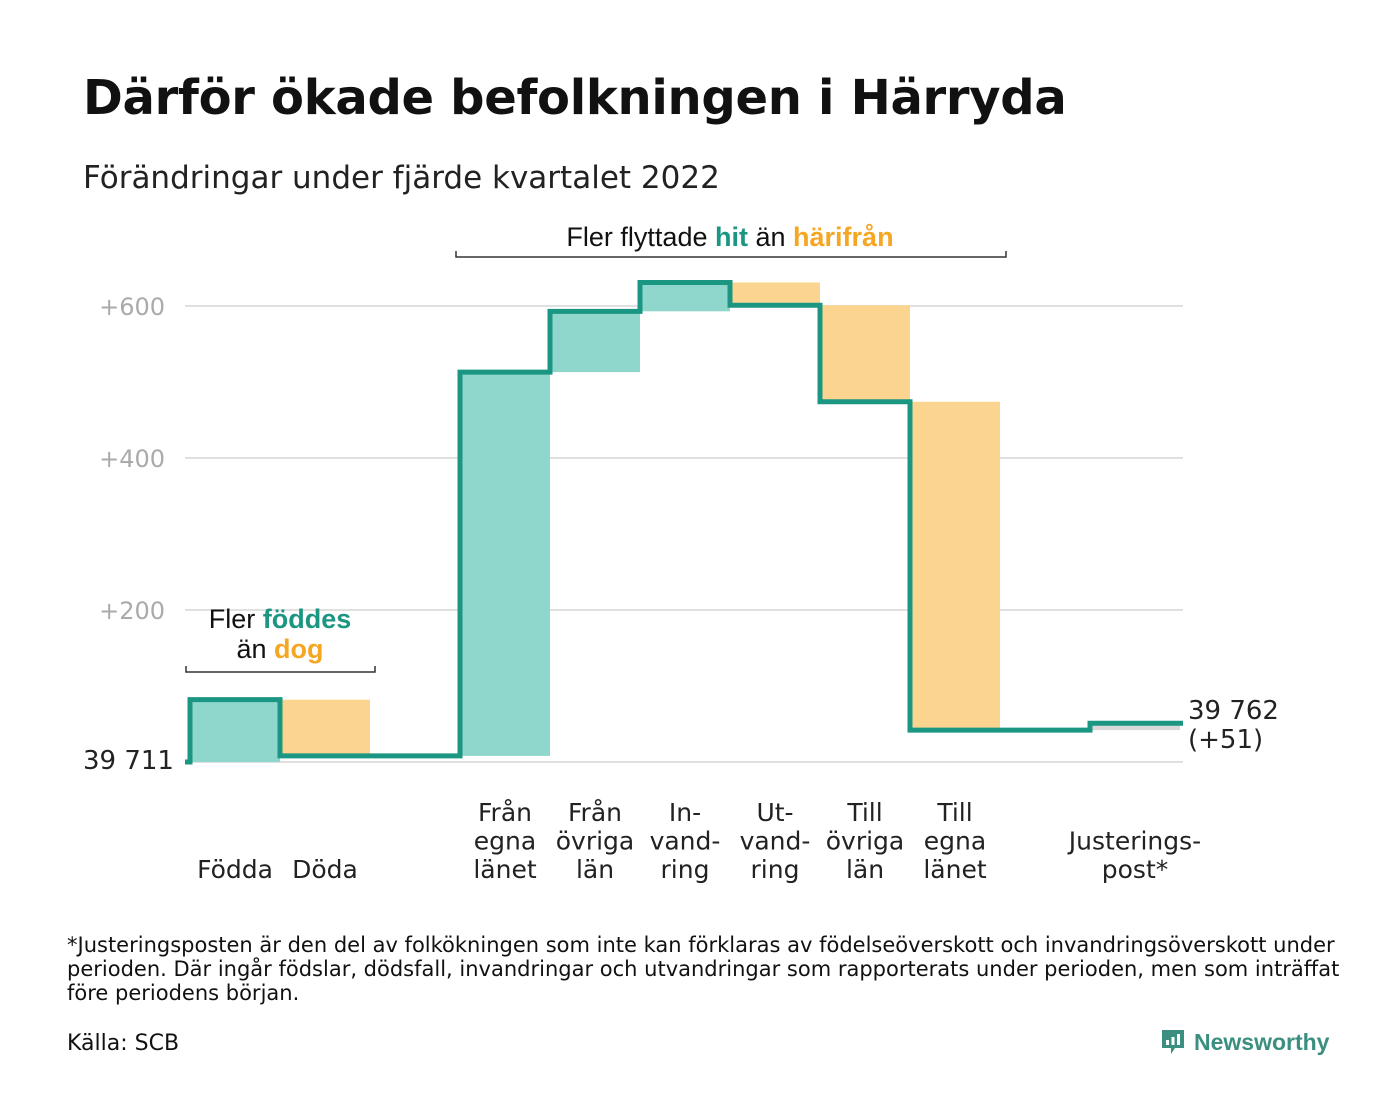 The image size is (1400, 1120). What do you see at coordinates (505, 564) in the screenshot?
I see `bar-från-egna-länet` at bounding box center [505, 564].